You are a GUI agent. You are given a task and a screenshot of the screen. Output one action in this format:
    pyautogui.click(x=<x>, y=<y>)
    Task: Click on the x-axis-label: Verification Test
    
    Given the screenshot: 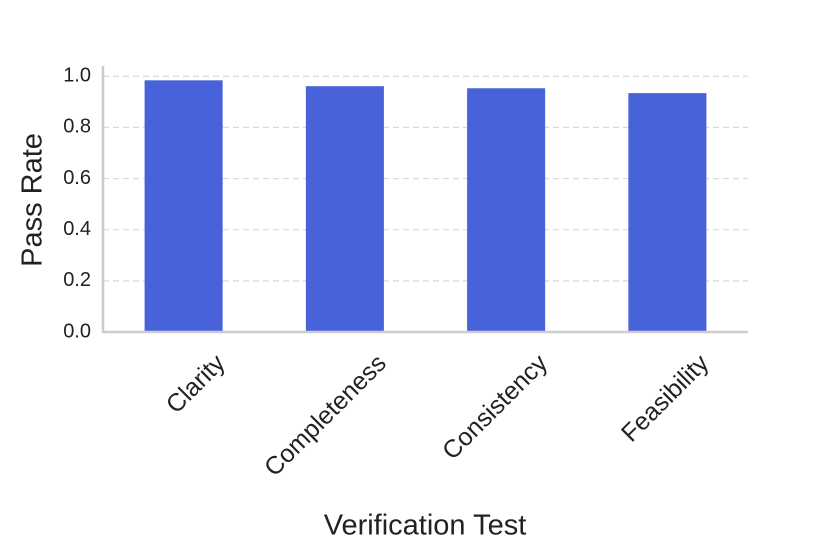 What is the action you would take?
    pyautogui.click(x=425, y=526)
    